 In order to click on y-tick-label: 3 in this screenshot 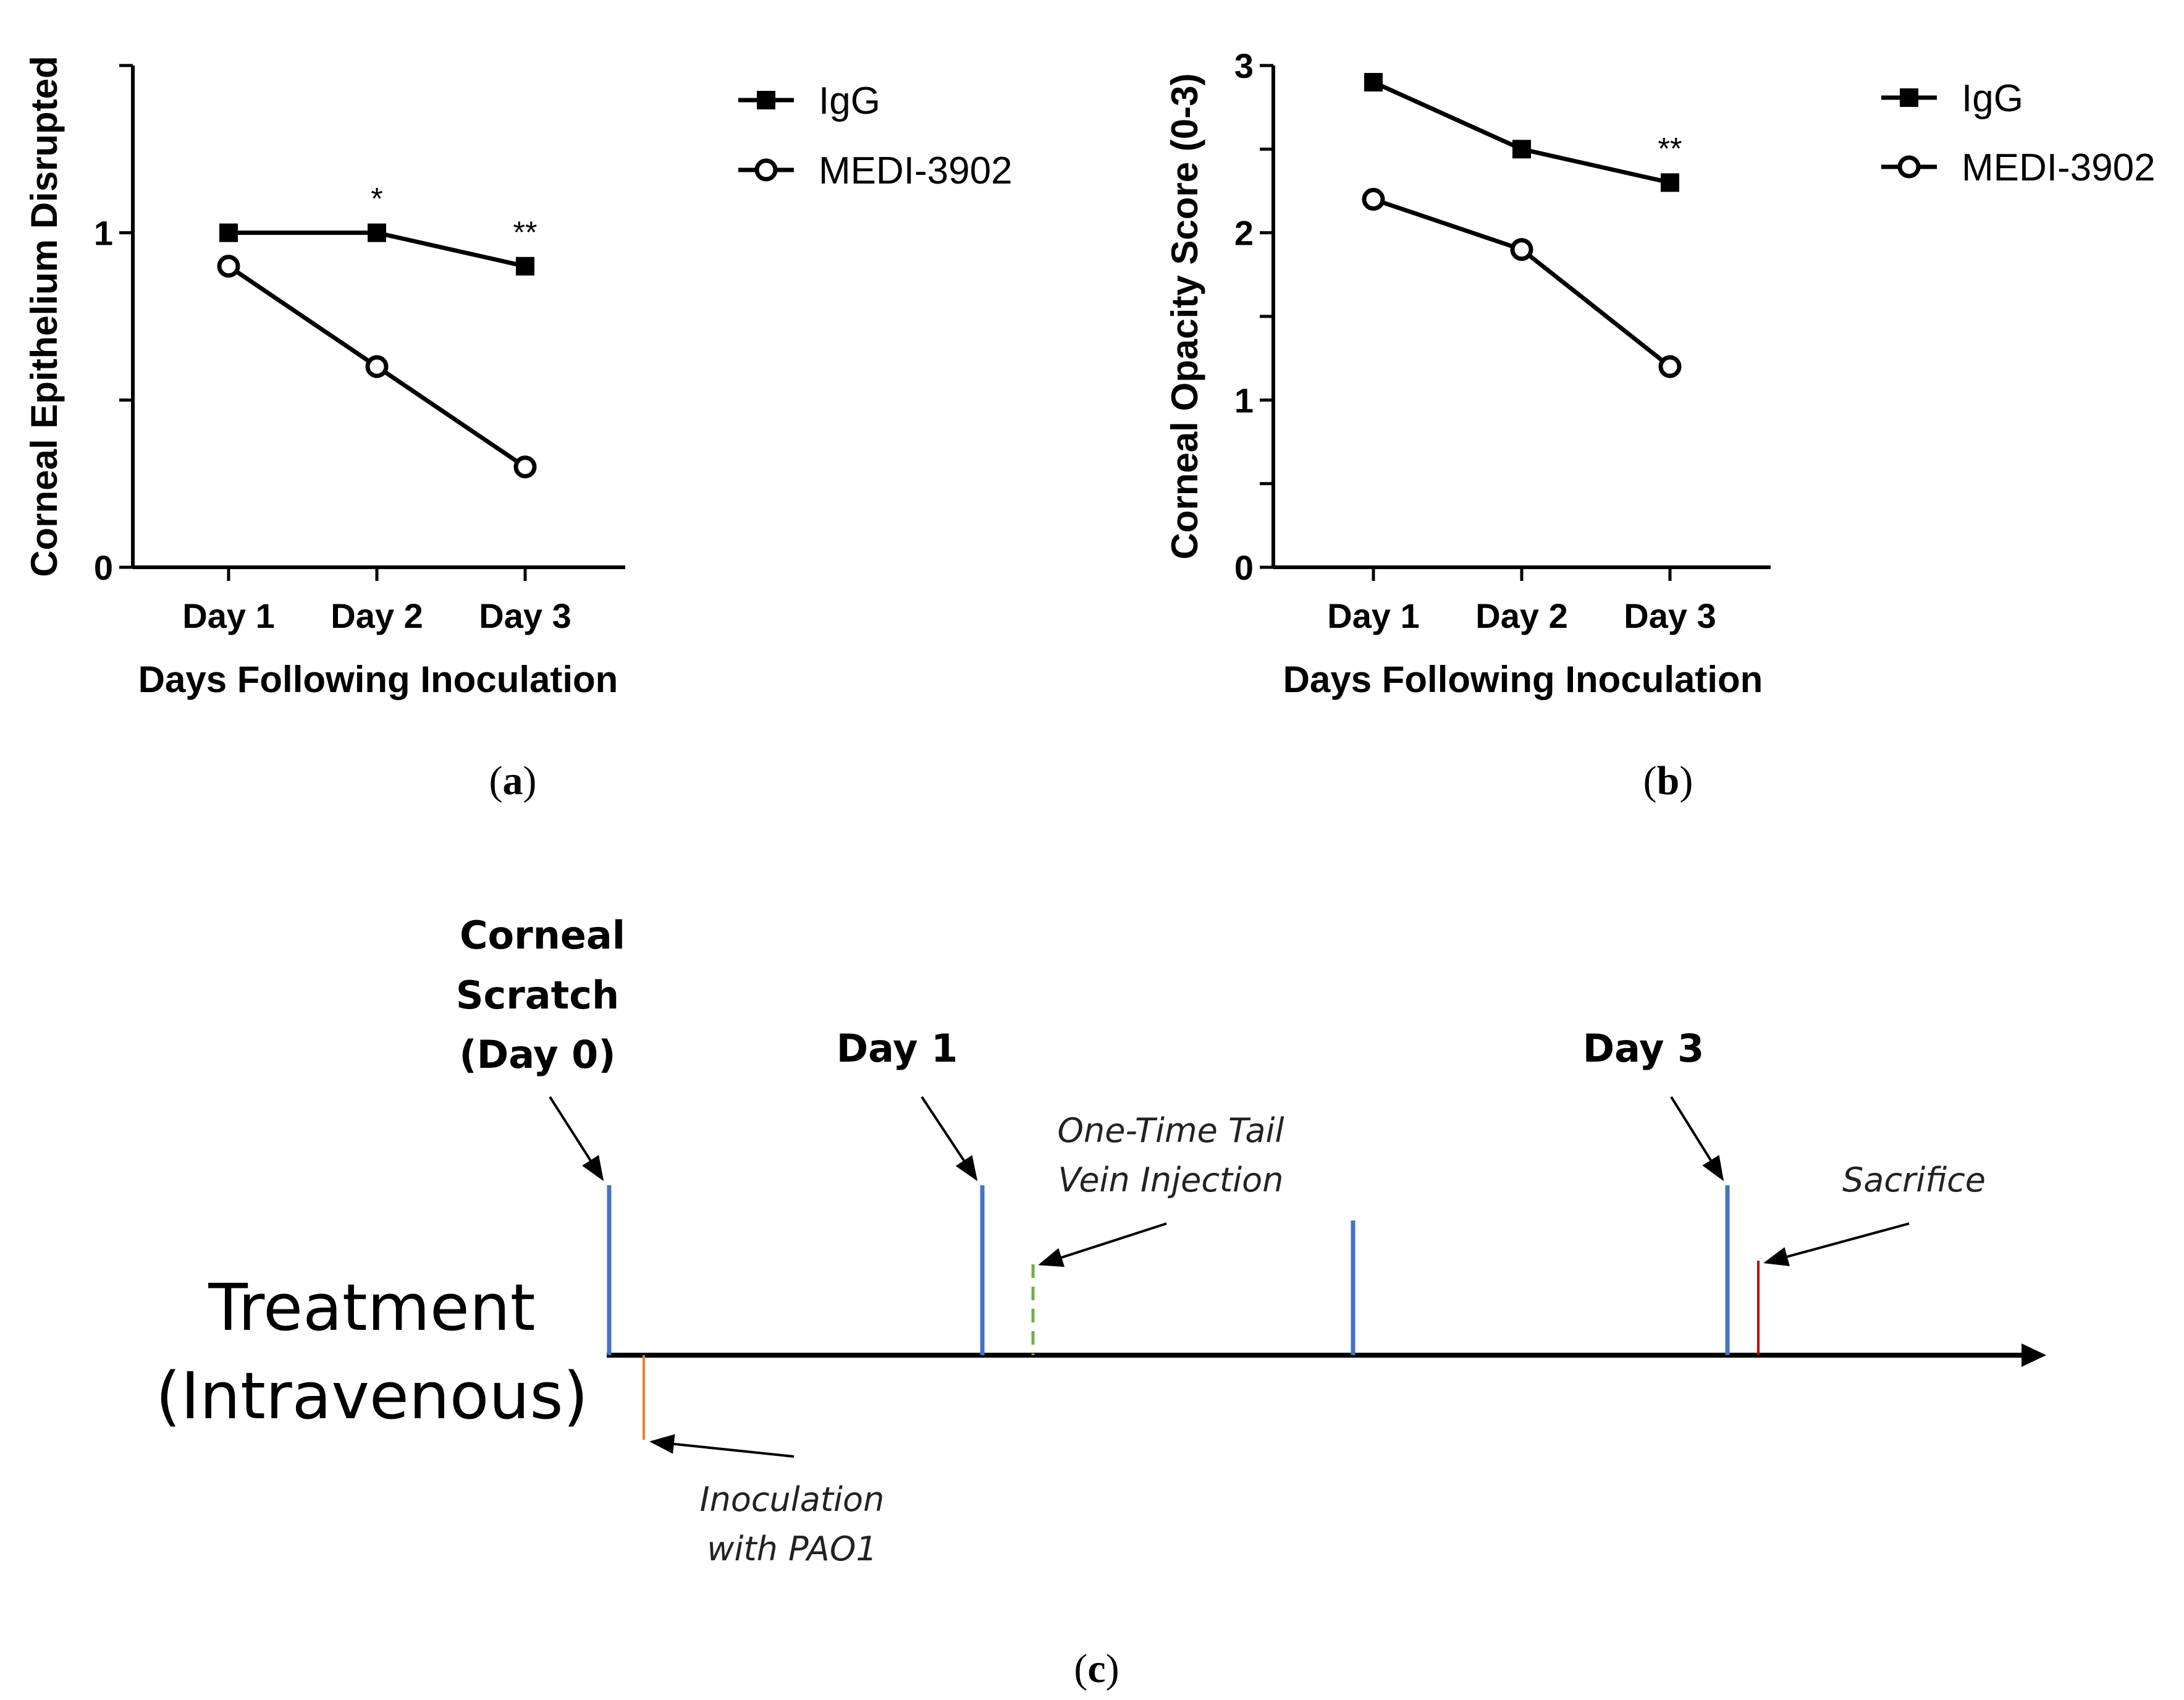, I will do `click(1244, 65)`.